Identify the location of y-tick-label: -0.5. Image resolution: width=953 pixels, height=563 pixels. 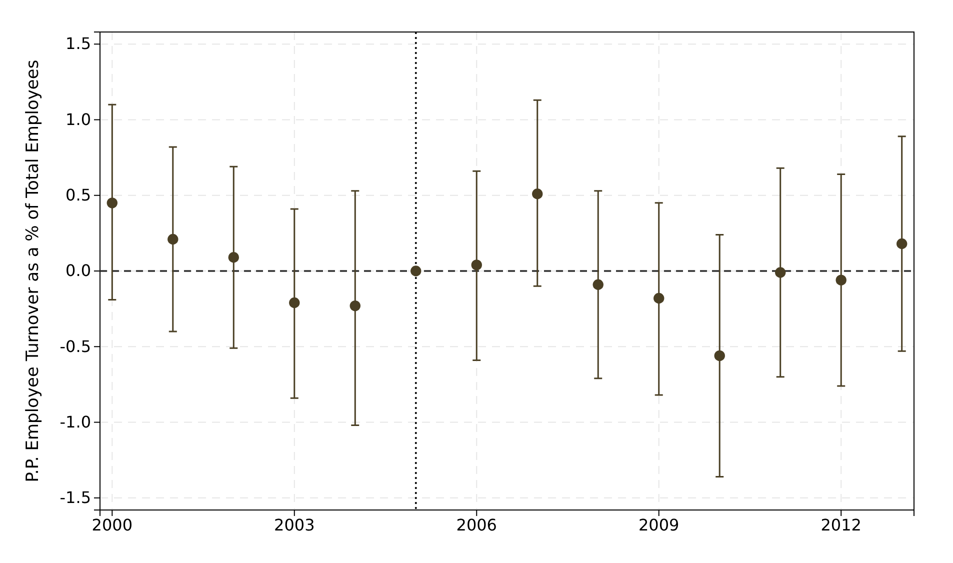
(75, 346).